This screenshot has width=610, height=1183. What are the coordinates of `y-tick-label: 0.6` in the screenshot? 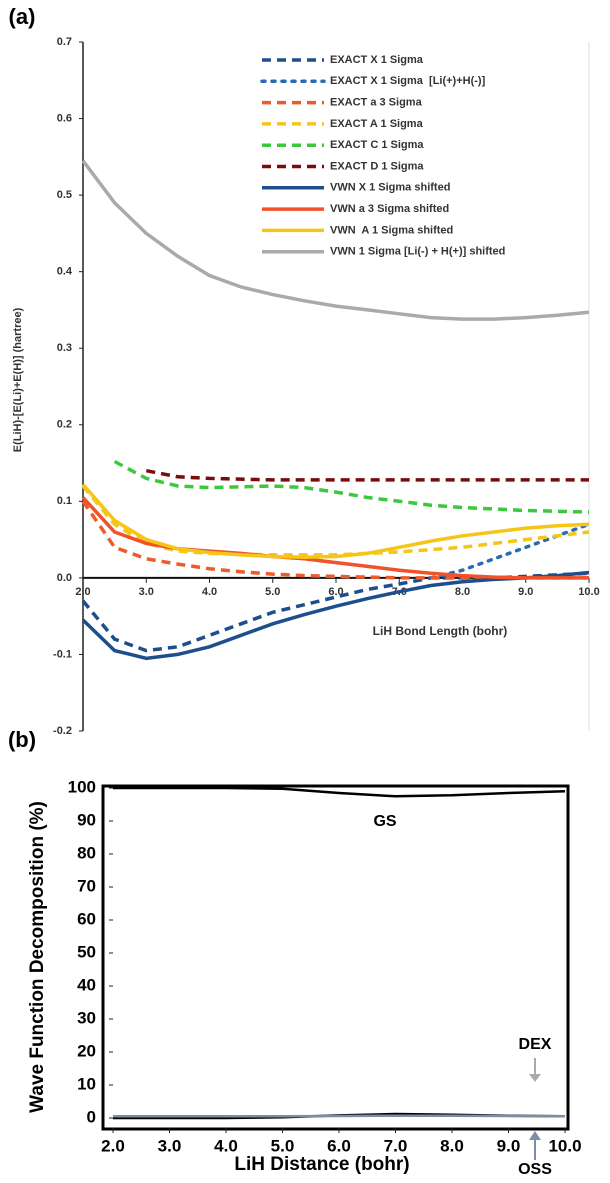 It's located at (64, 118).